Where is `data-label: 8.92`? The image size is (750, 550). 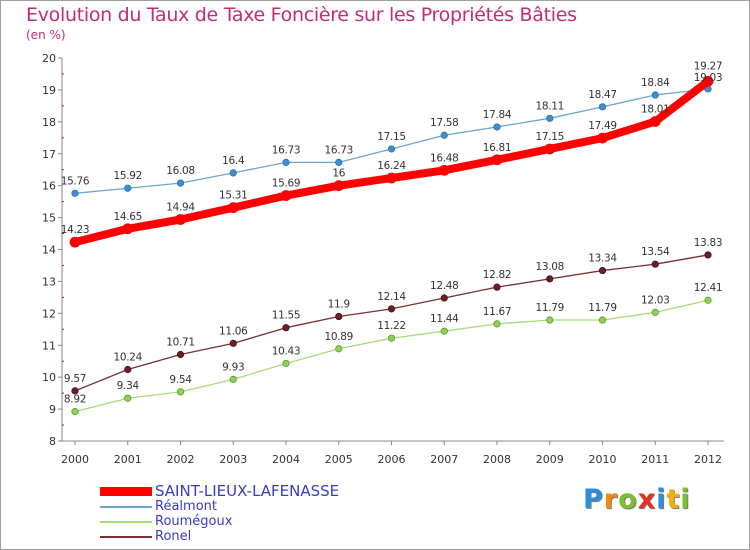 data-label: 8.92 is located at coordinates (75, 400).